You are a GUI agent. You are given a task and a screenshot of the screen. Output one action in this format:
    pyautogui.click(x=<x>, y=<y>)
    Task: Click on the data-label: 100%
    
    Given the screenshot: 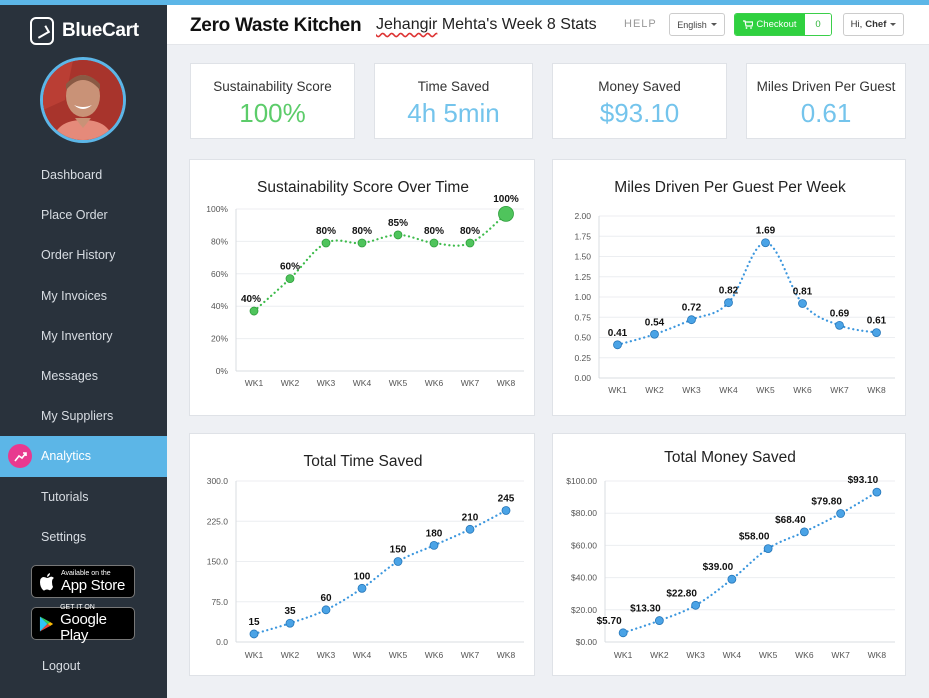 What is the action you would take?
    pyautogui.click(x=506, y=199)
    